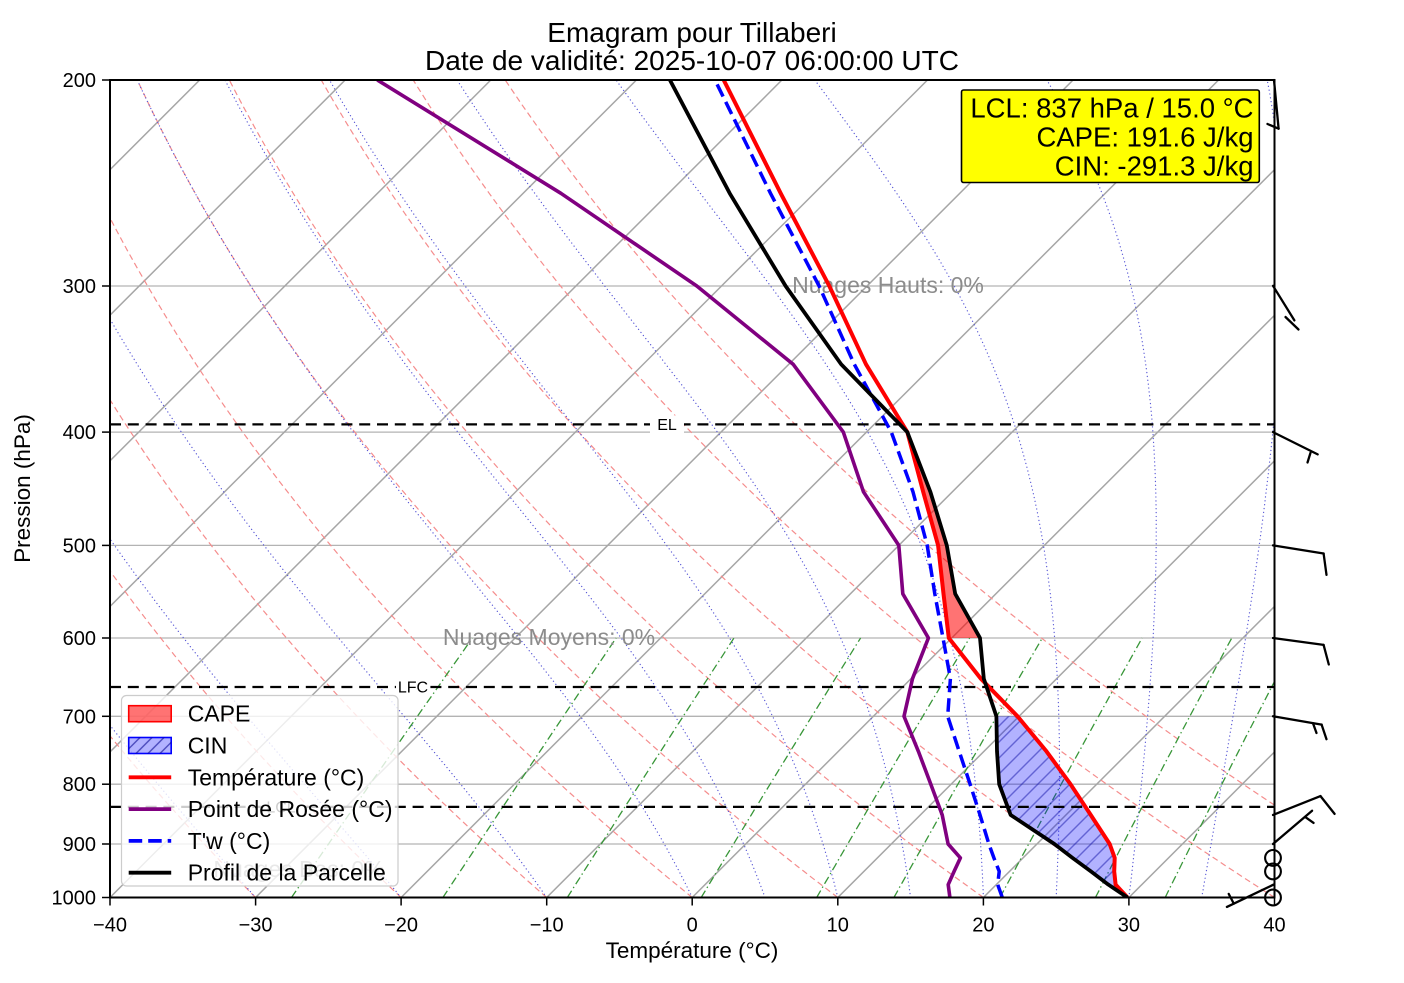 Image resolution: width=1404 pixels, height=983 pixels. What do you see at coordinates (79, 287) in the screenshot?
I see `svg-text: 300` at bounding box center [79, 287].